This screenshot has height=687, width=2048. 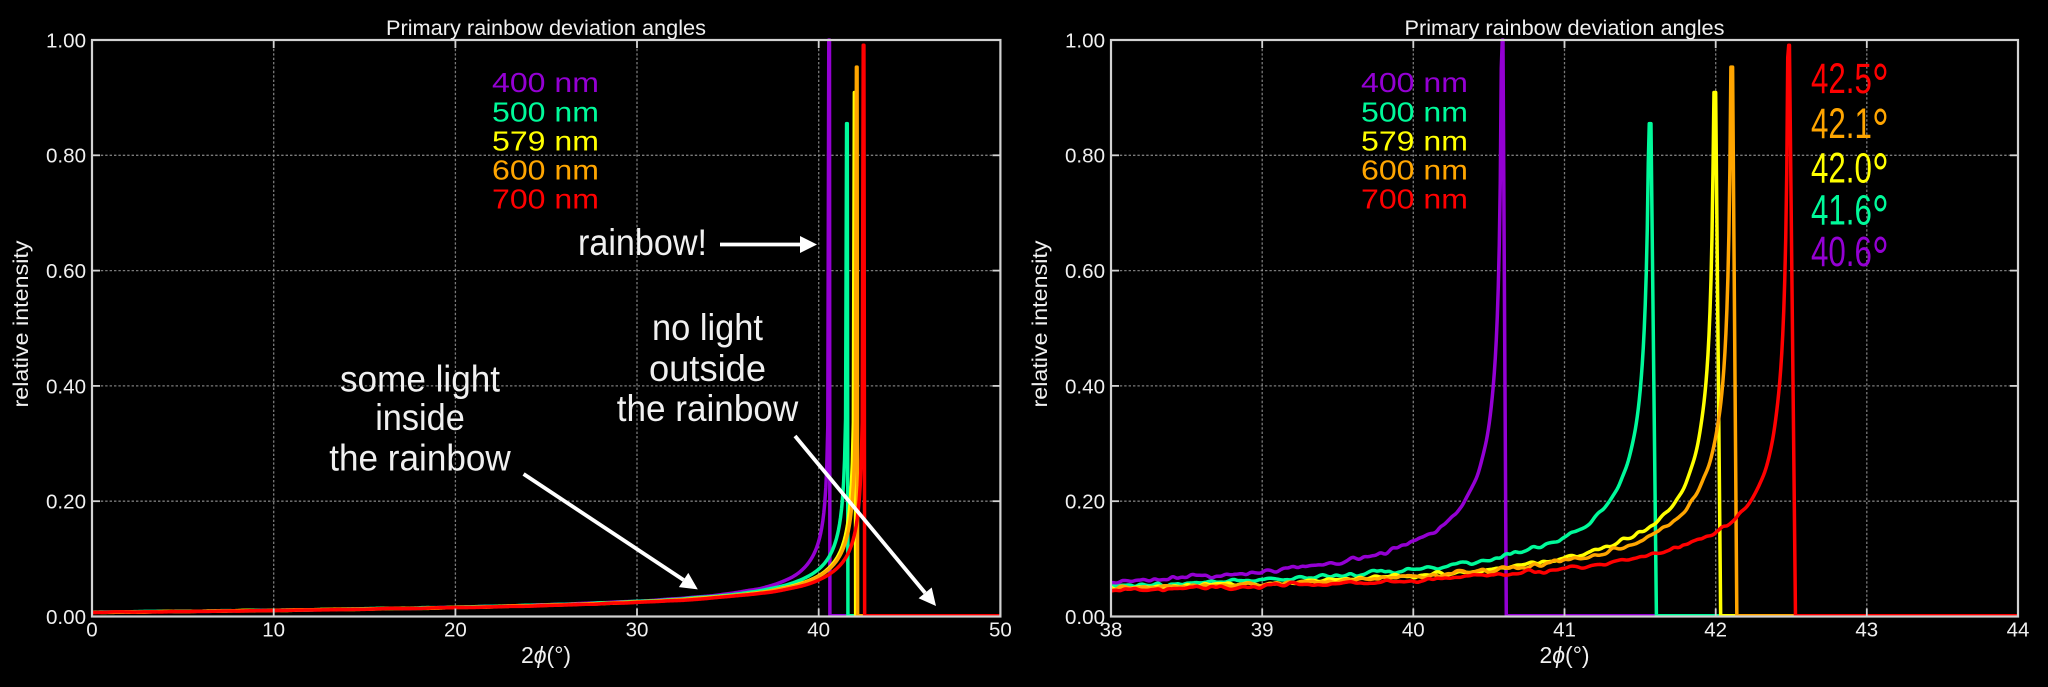 I want to click on svg-text: outside, so click(x=707, y=368).